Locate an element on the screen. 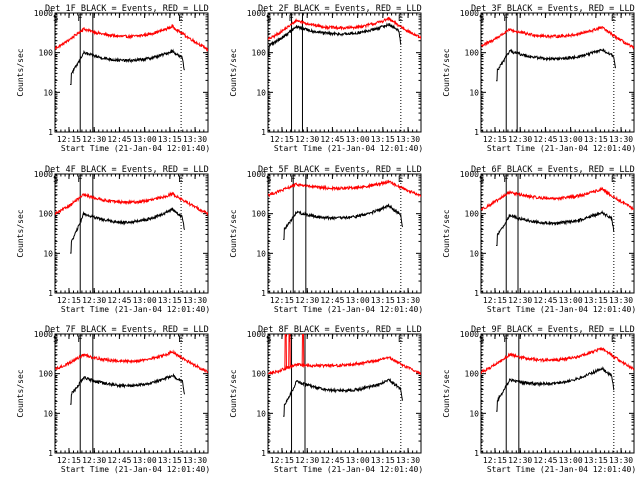  panel-title: Det 7F BLACK = Events, RED = LLD is located at coordinates (127, 330).